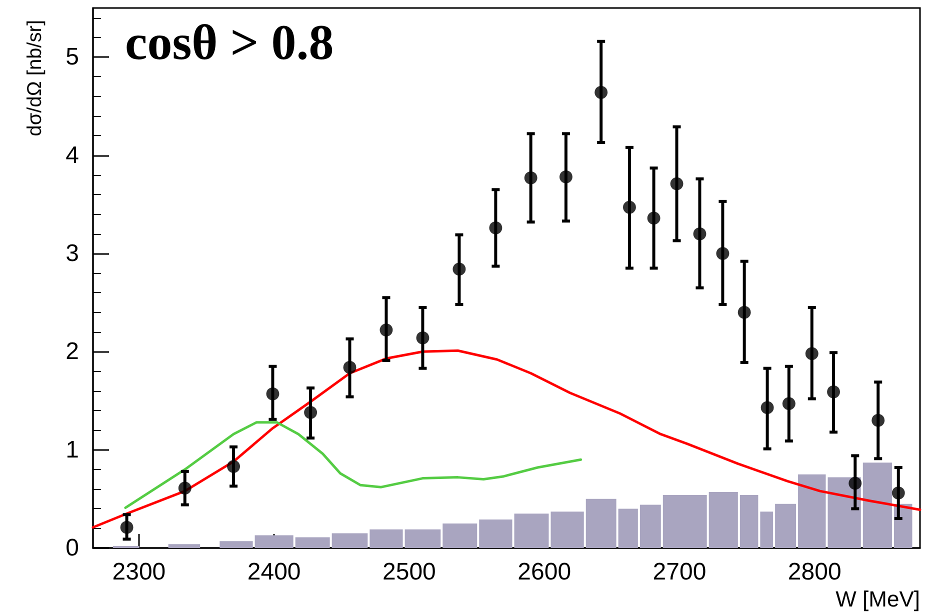 The height and width of the screenshot is (616, 928). Describe the element at coordinates (545, 572) in the screenshot. I see `x-tick-label: 2600` at that location.